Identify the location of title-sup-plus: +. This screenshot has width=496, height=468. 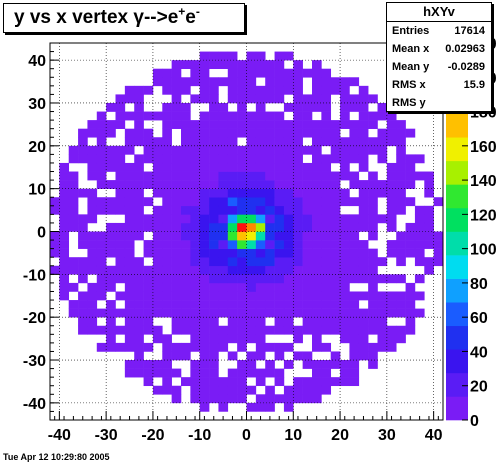
(182, 11).